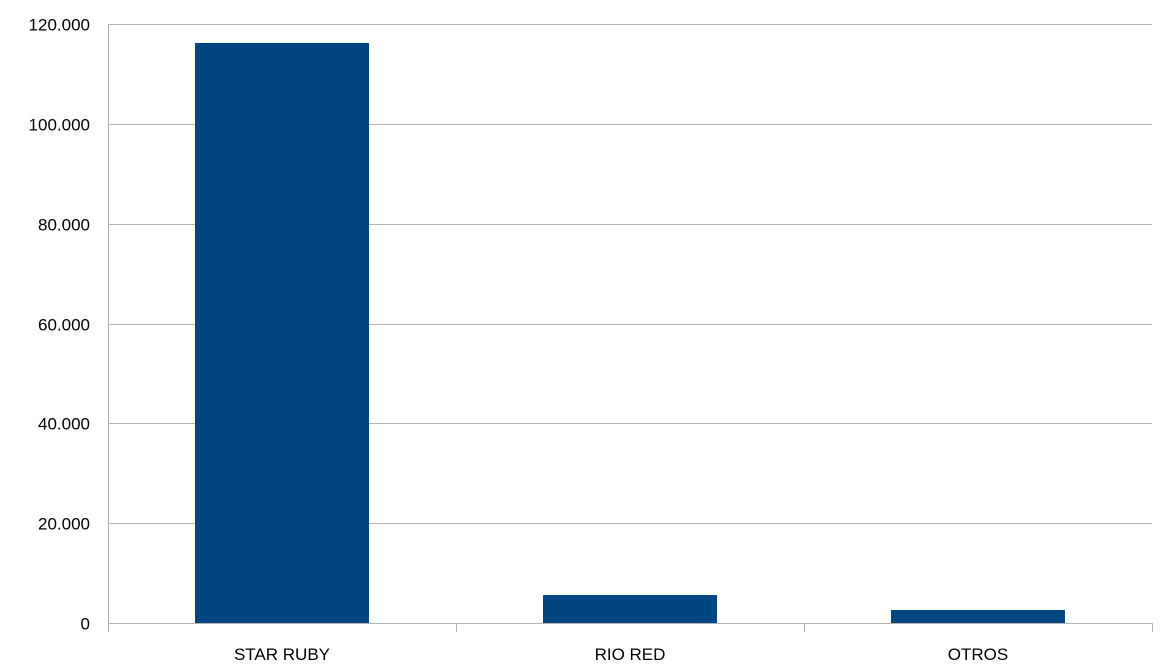  Describe the element at coordinates (64, 424) in the screenshot. I see `y-tick-label: 40.000` at that location.